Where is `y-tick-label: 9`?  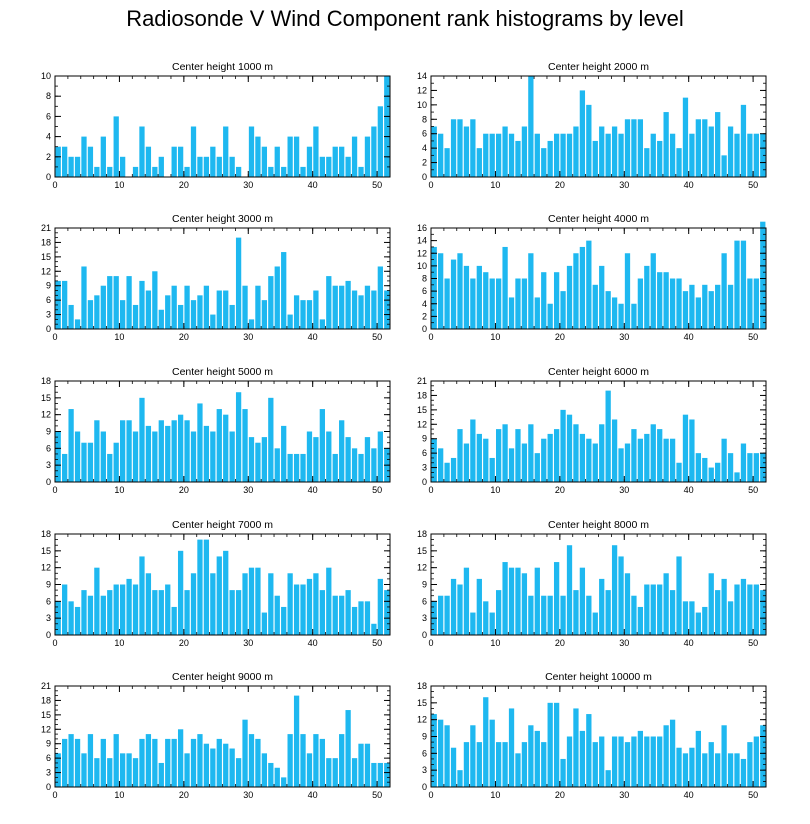 y-tick-label: 9 is located at coordinates (424, 585).